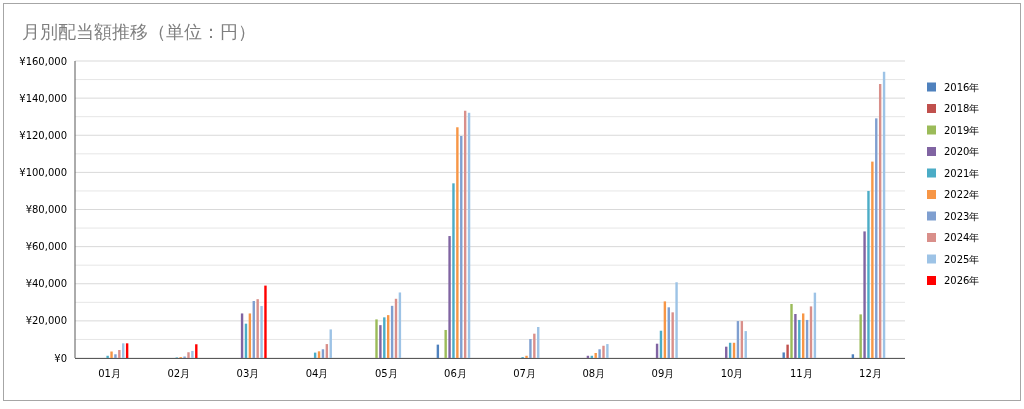 The height and width of the screenshot is (409, 1024). I want to click on legend-label: 2022年, so click(962, 194).